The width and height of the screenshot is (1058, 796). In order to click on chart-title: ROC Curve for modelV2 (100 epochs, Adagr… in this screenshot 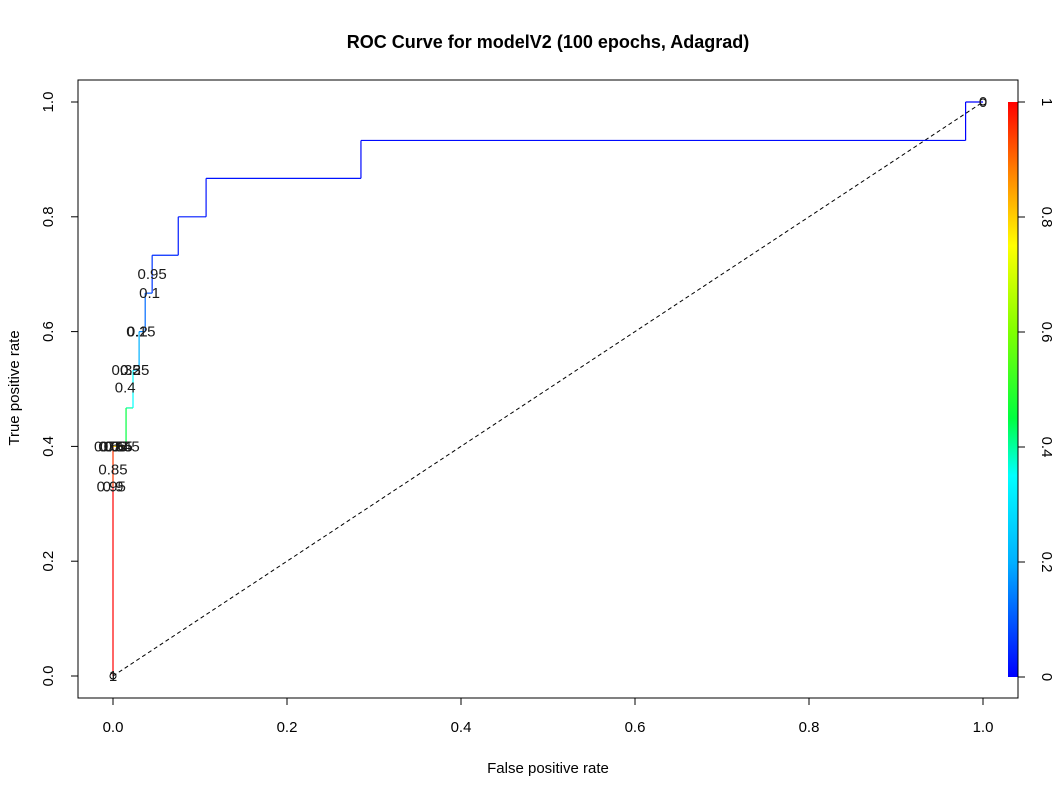, I will do `click(548, 42)`.